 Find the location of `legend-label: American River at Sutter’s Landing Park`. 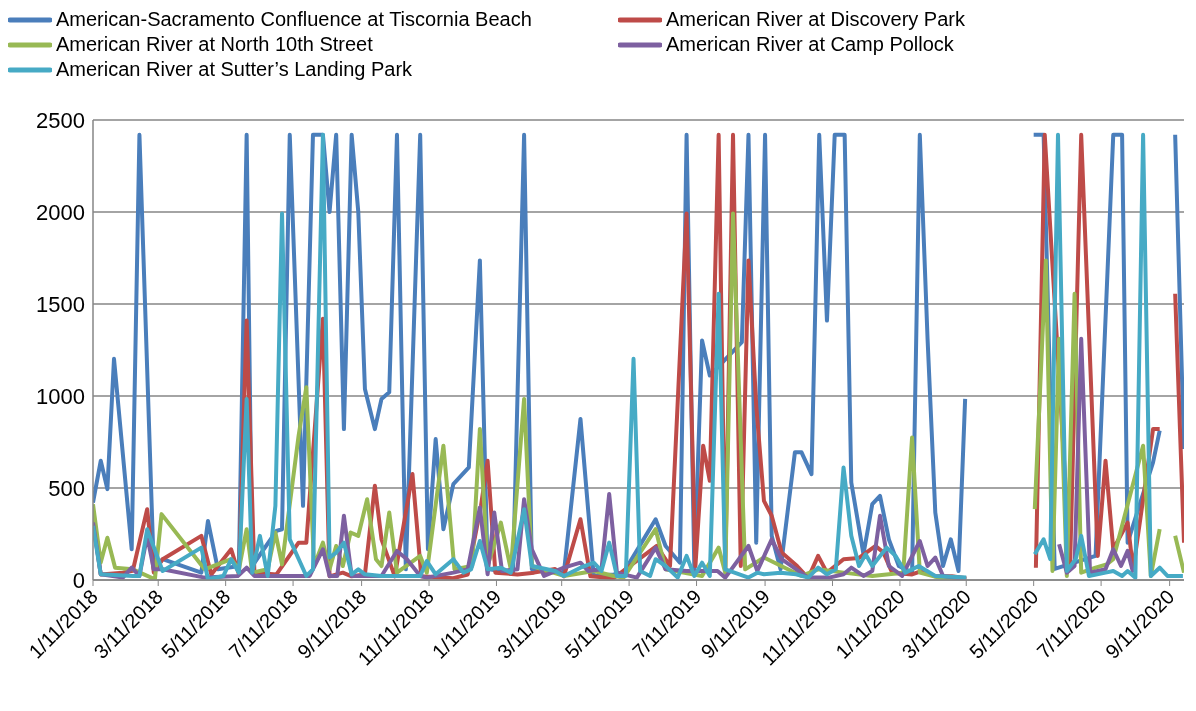

legend-label: American River at Sutter’s Landing Park is located at coordinates (234, 69).